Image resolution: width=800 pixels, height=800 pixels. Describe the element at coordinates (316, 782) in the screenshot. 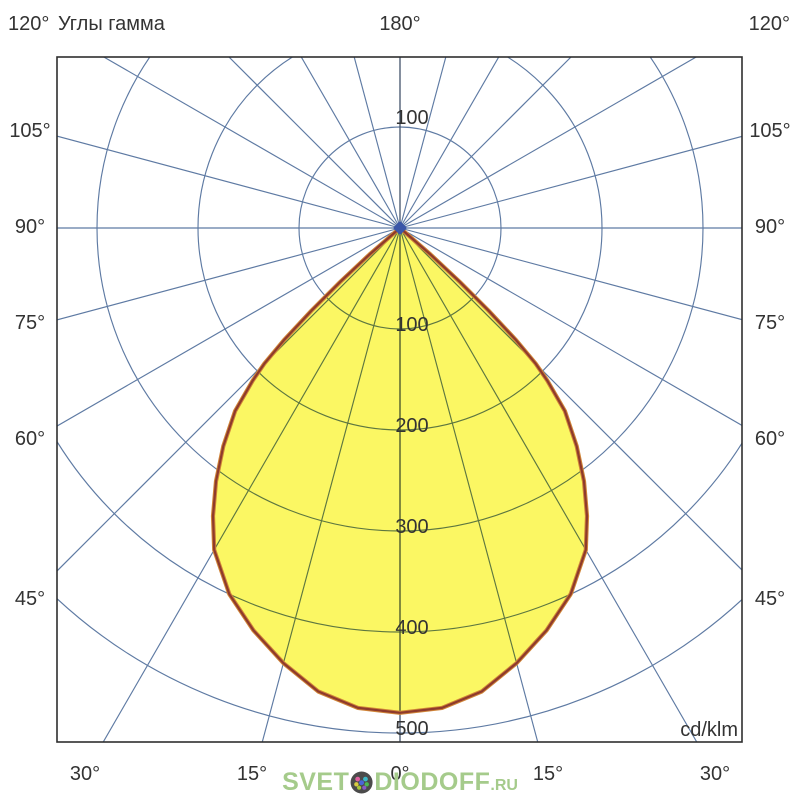

I see `watermark-text-svet: SVET` at that location.